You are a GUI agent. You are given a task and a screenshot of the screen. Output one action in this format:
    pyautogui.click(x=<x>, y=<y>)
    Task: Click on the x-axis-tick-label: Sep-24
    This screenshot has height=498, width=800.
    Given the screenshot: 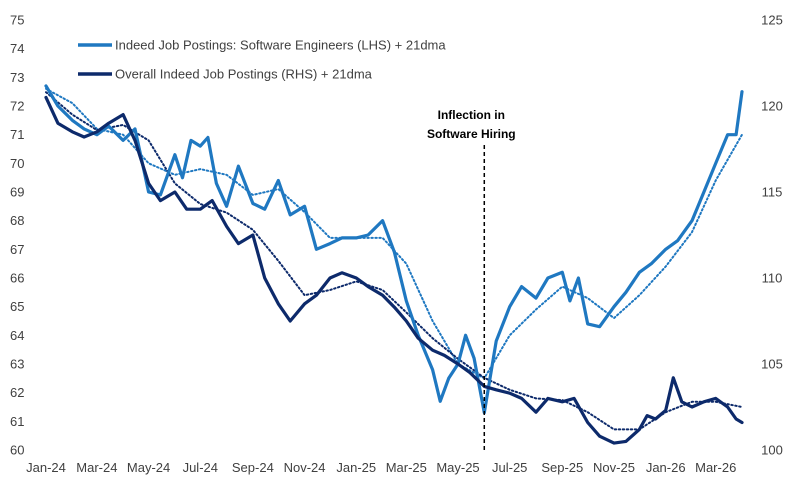 What is the action you would take?
    pyautogui.click(x=253, y=467)
    